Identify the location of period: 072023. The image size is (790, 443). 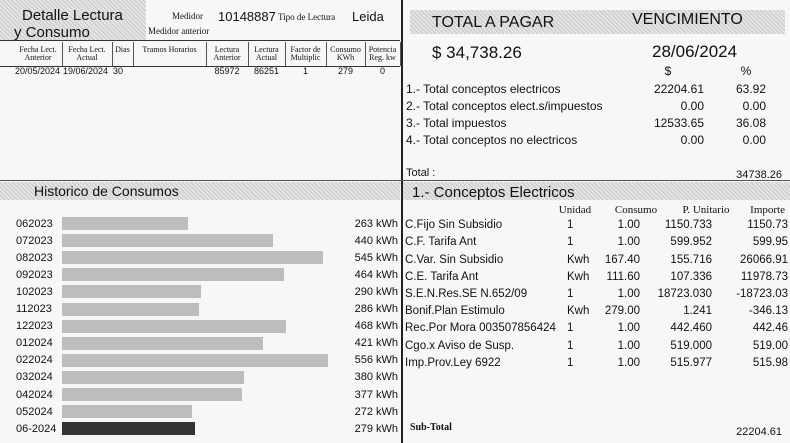
(34, 240).